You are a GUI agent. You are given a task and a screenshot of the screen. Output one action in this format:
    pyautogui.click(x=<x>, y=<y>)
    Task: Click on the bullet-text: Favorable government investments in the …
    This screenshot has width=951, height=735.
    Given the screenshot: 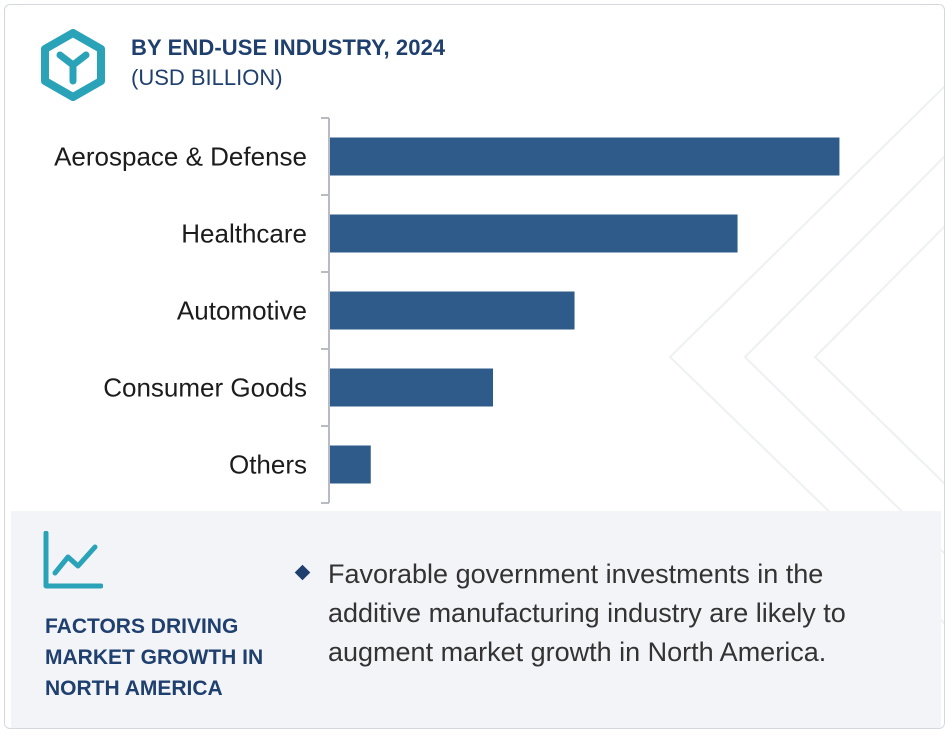 What is the action you would take?
    pyautogui.click(x=587, y=613)
    